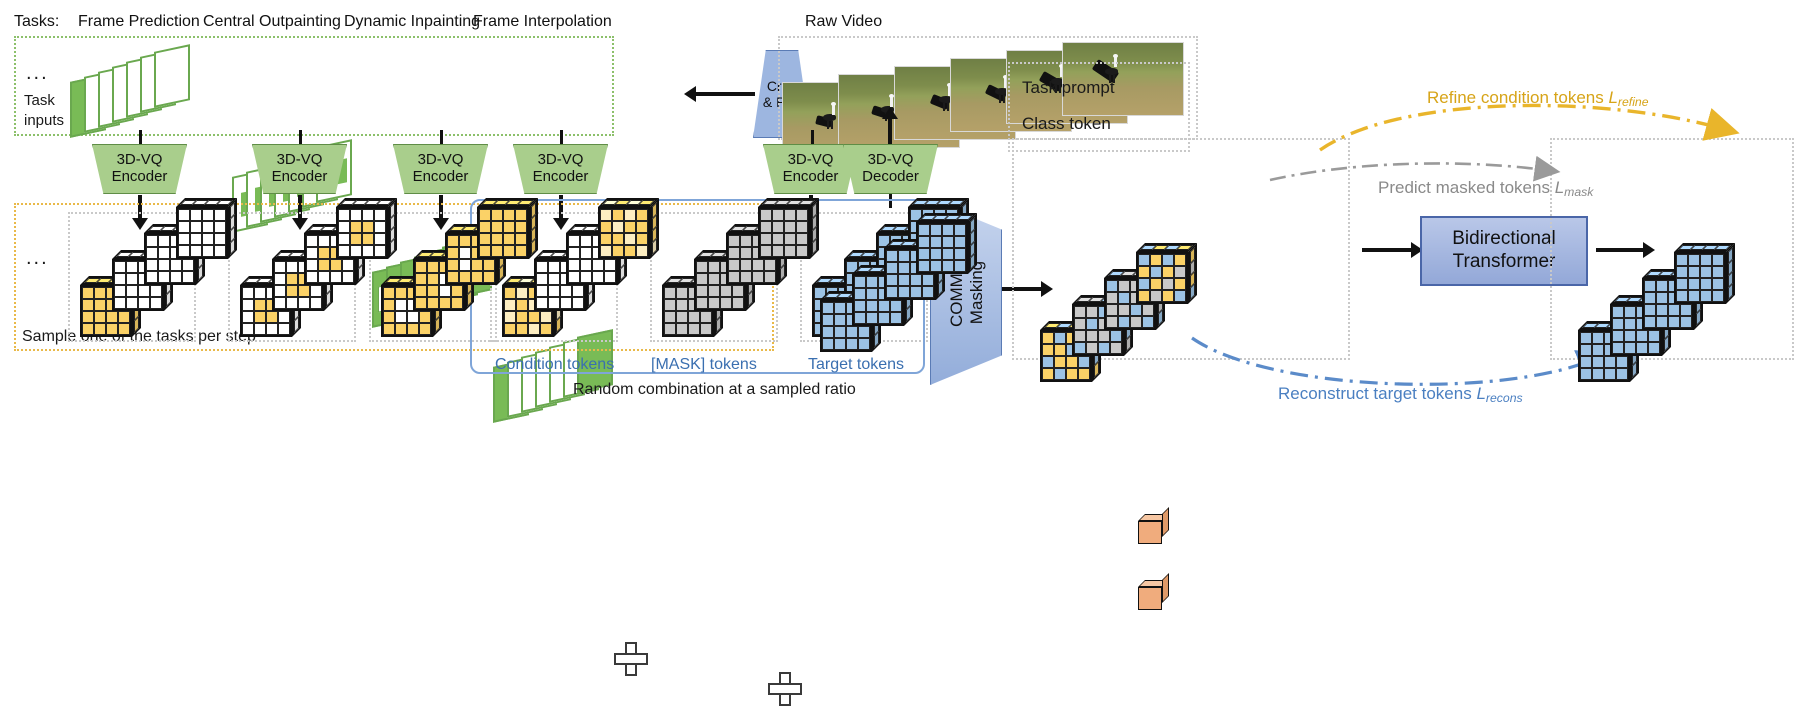  What do you see at coordinates (412, 21) in the screenshot?
I see `task-name-dynamic-inpainting: Dynamic Inpainting` at bounding box center [412, 21].